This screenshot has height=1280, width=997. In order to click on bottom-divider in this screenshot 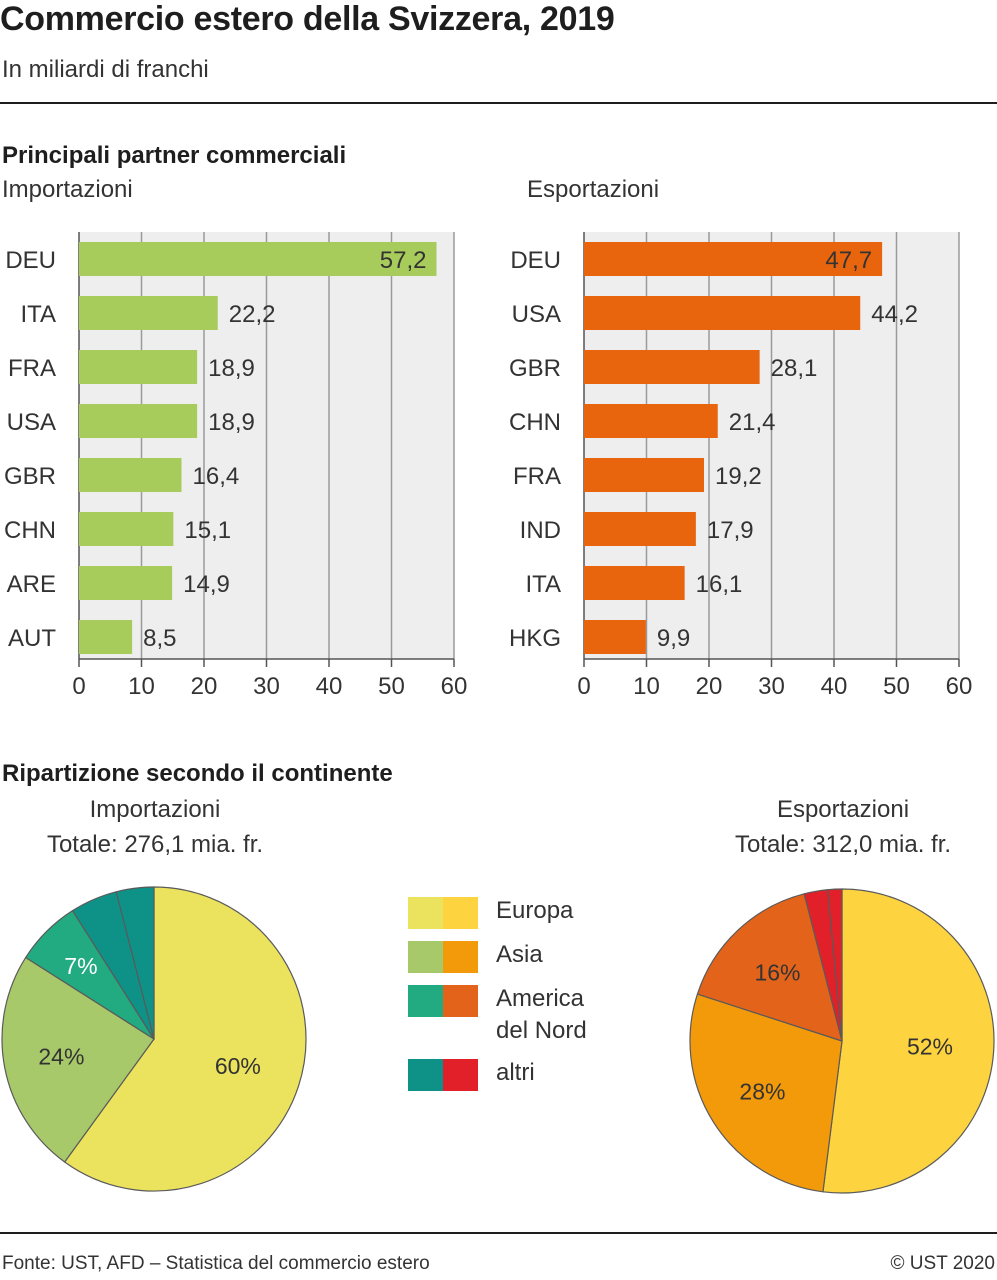, I will do `click(498, 1233)`.